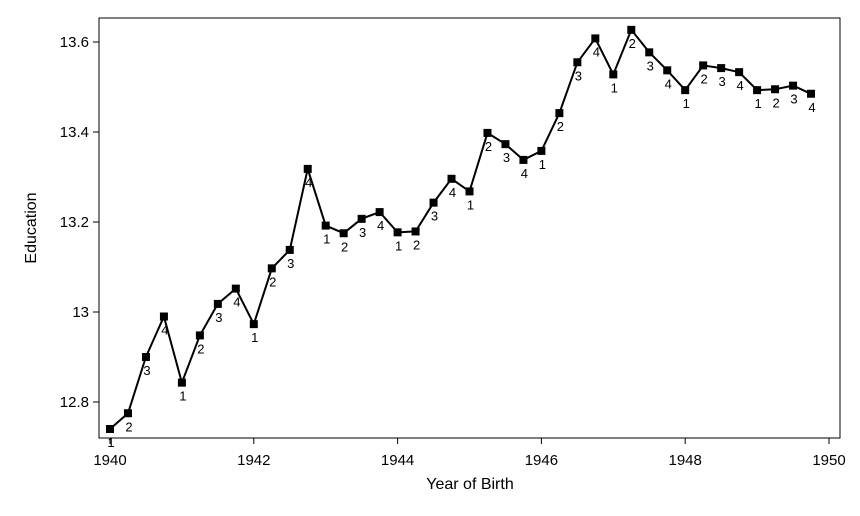  What do you see at coordinates (74, 222) in the screenshot?
I see `y-tick-label: 13.2` at bounding box center [74, 222].